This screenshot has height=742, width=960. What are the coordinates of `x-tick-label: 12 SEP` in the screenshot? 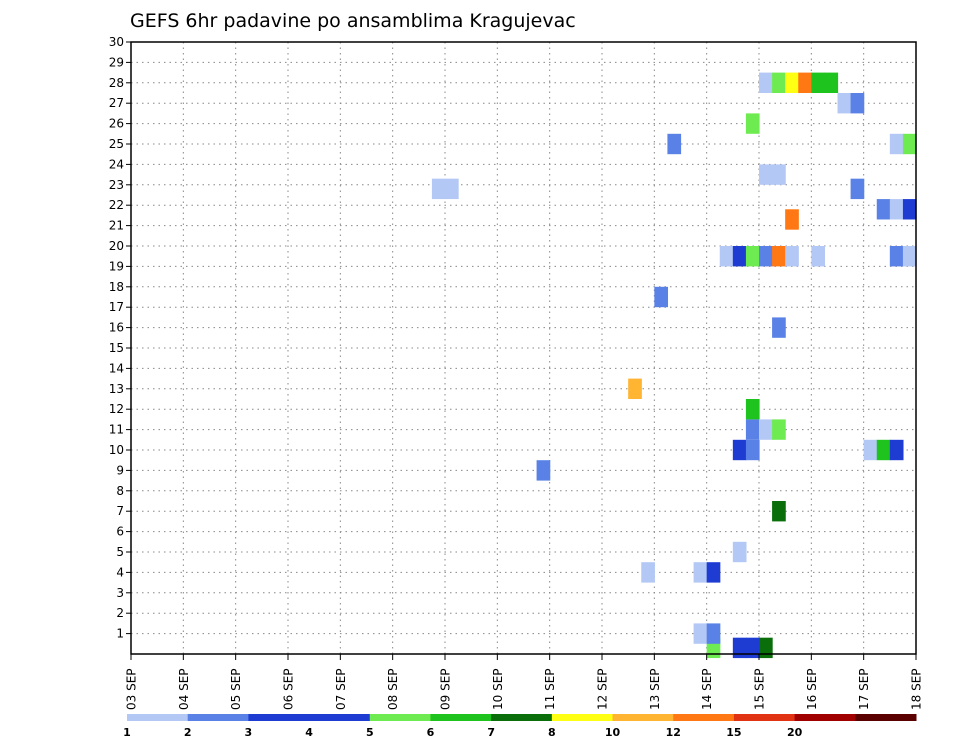 It's located at (603, 689).